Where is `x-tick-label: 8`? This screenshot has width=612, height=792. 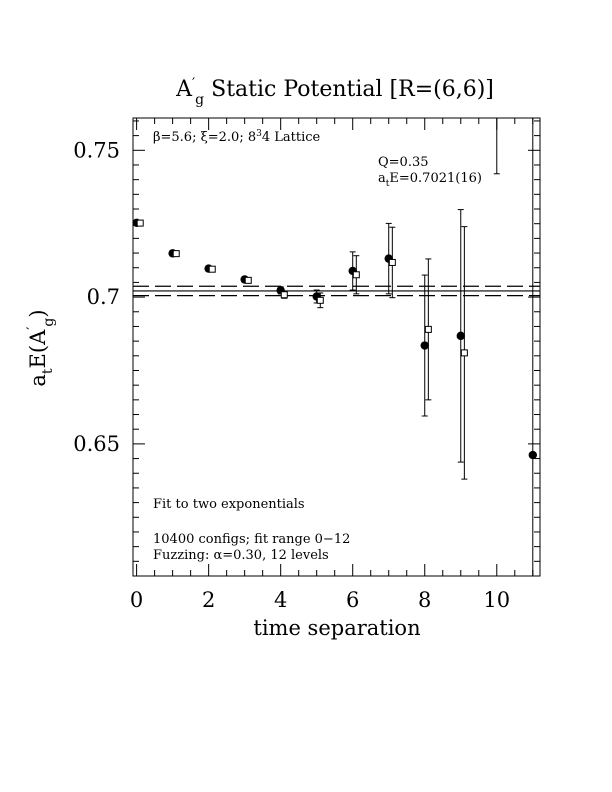
x-tick-label: 8 is located at coordinates (424, 600).